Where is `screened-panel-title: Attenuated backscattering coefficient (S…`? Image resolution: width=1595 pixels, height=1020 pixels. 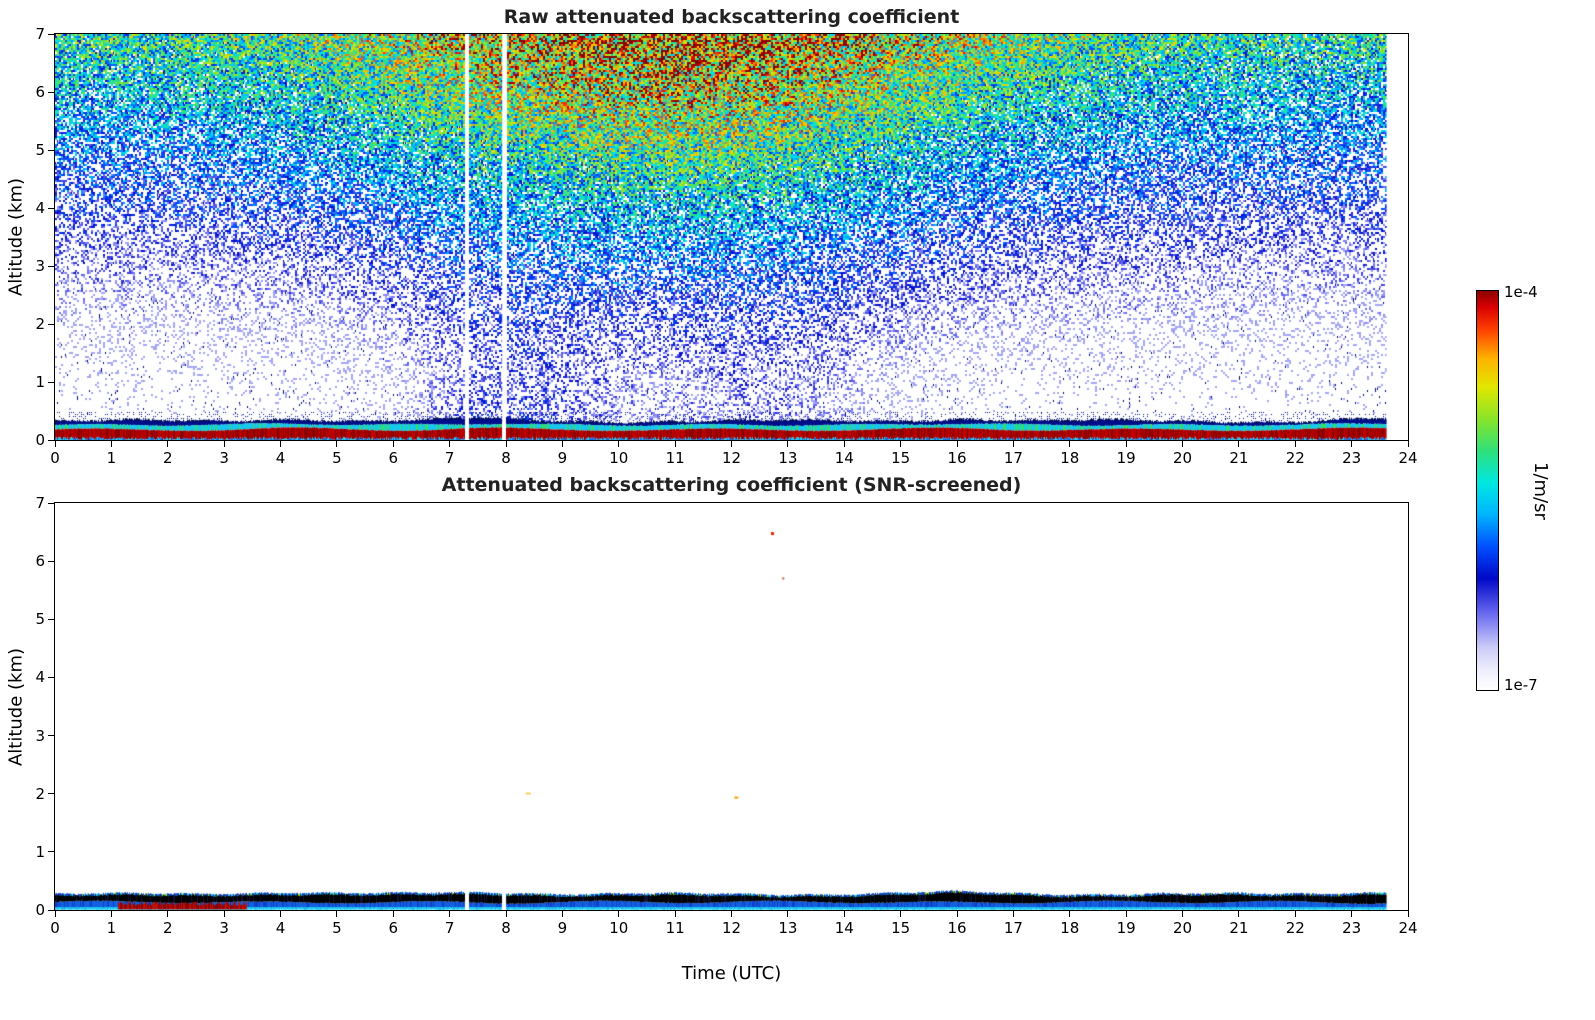
screened-panel-title: Attenuated backscattering coefficient (S… is located at coordinates (731, 485).